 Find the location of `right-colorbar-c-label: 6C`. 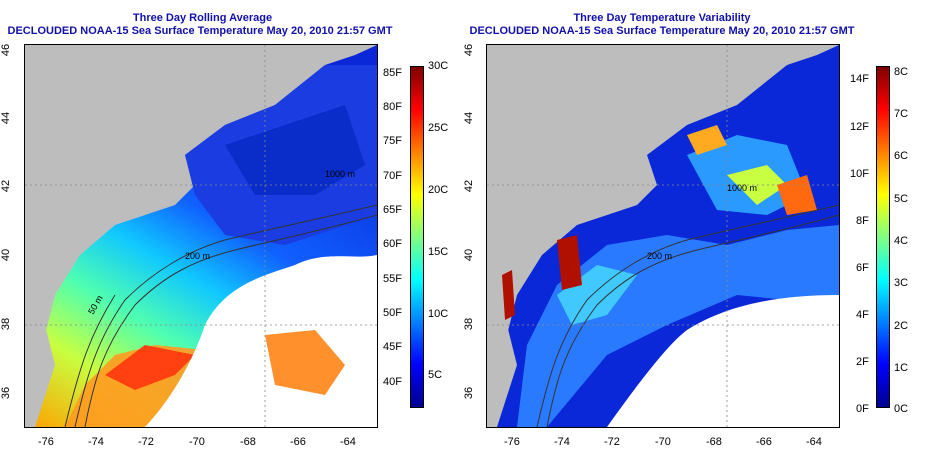

right-colorbar-c-label: 6C is located at coordinates (901, 156).